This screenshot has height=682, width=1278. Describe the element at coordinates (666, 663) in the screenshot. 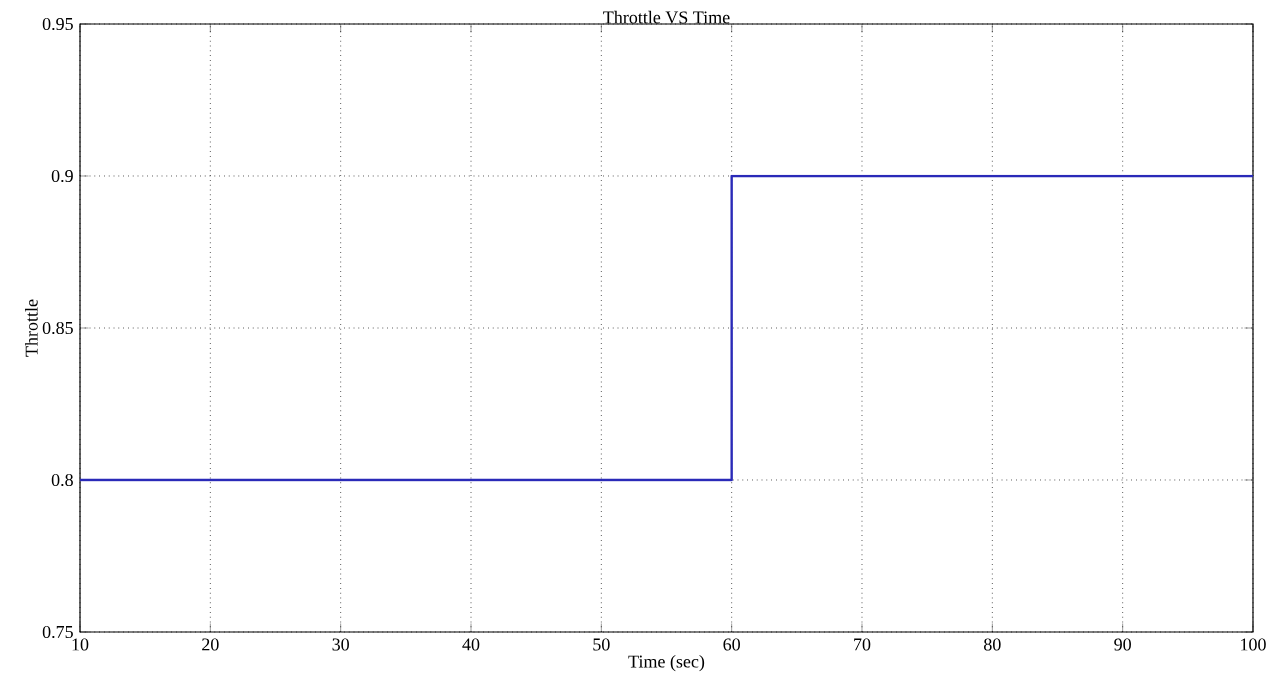

I see `x-axis-title: Time (sec)` at that location.